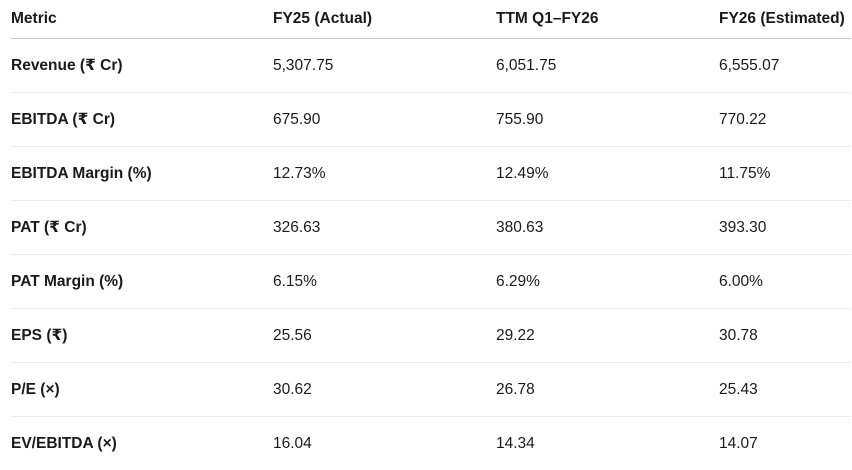 The height and width of the screenshot is (470, 852). What do you see at coordinates (785, 228) in the screenshot?
I see `table-cell: 393.30` at bounding box center [785, 228].